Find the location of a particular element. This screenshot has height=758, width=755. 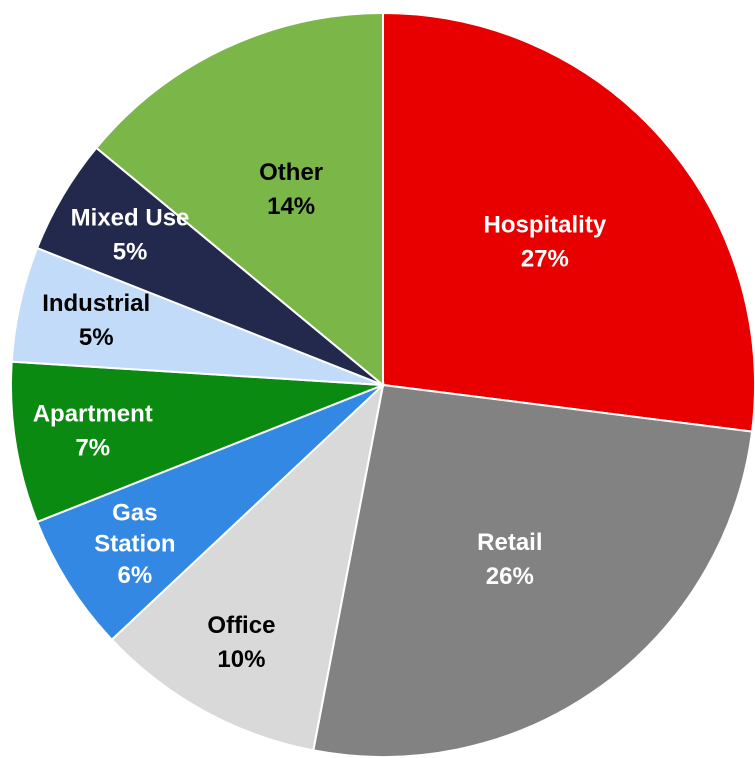

category-label: Other is located at coordinates (291, 172).